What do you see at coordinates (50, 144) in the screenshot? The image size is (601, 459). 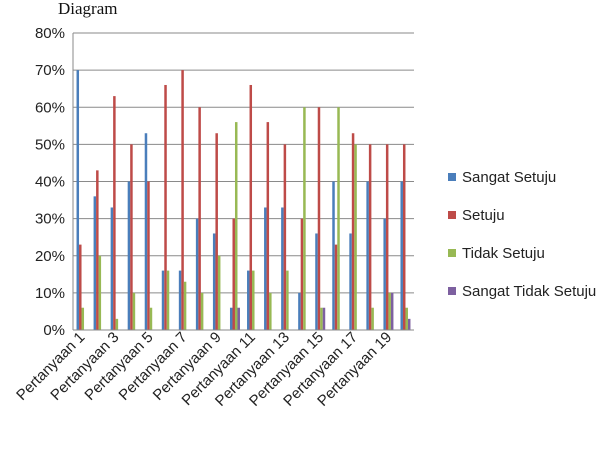 I see `y-tick-label: 50%` at bounding box center [50, 144].